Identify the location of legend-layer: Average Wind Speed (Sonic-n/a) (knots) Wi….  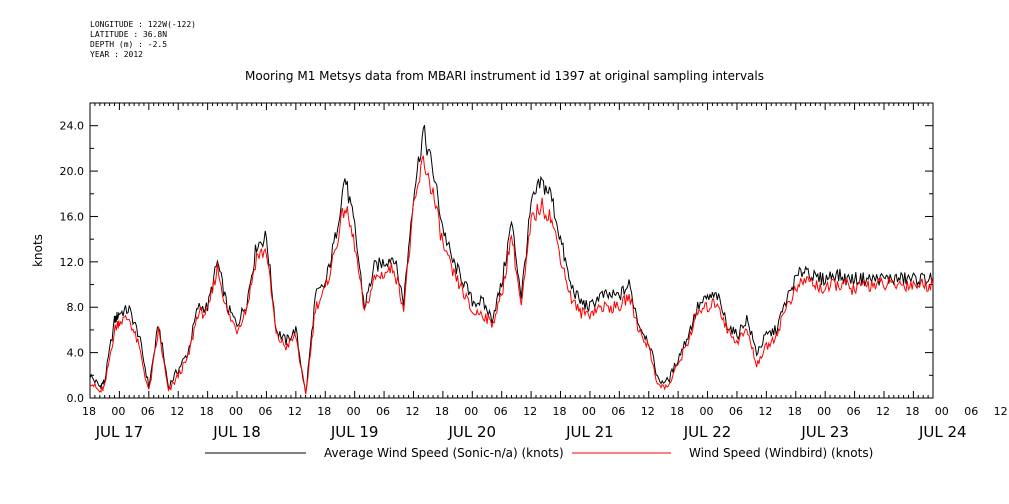
(539, 453).